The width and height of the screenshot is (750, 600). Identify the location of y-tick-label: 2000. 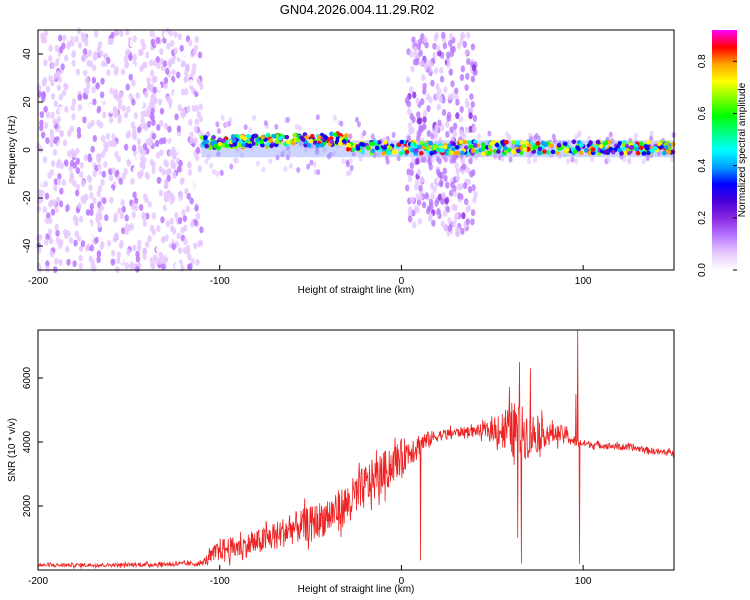
(27, 505).